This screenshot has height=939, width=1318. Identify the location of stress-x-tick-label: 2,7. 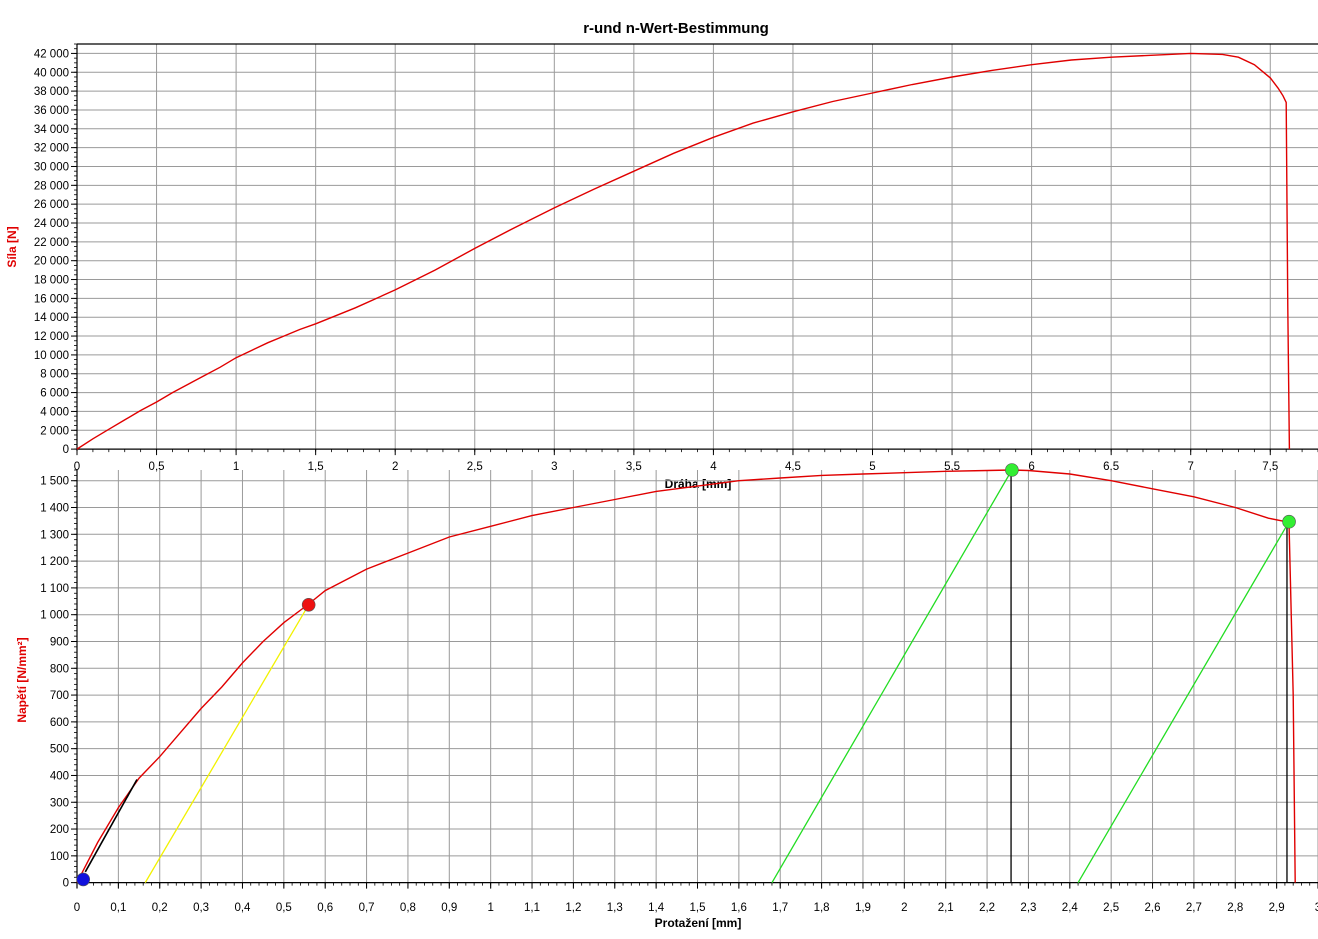
(1194, 908).